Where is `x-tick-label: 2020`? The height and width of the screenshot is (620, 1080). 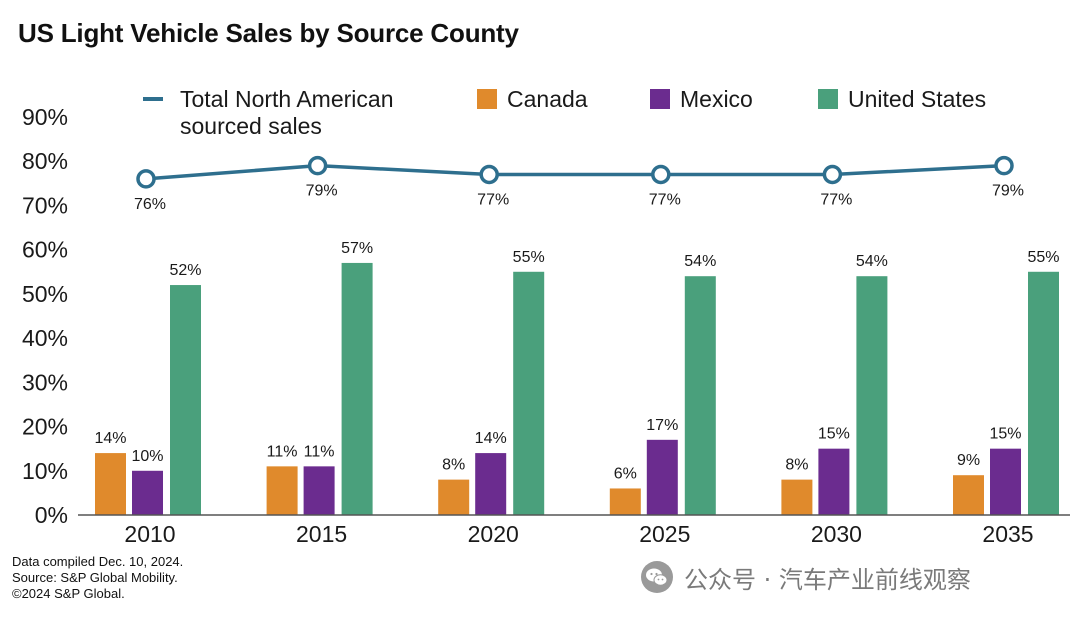 x-tick-label: 2020 is located at coordinates (493, 534).